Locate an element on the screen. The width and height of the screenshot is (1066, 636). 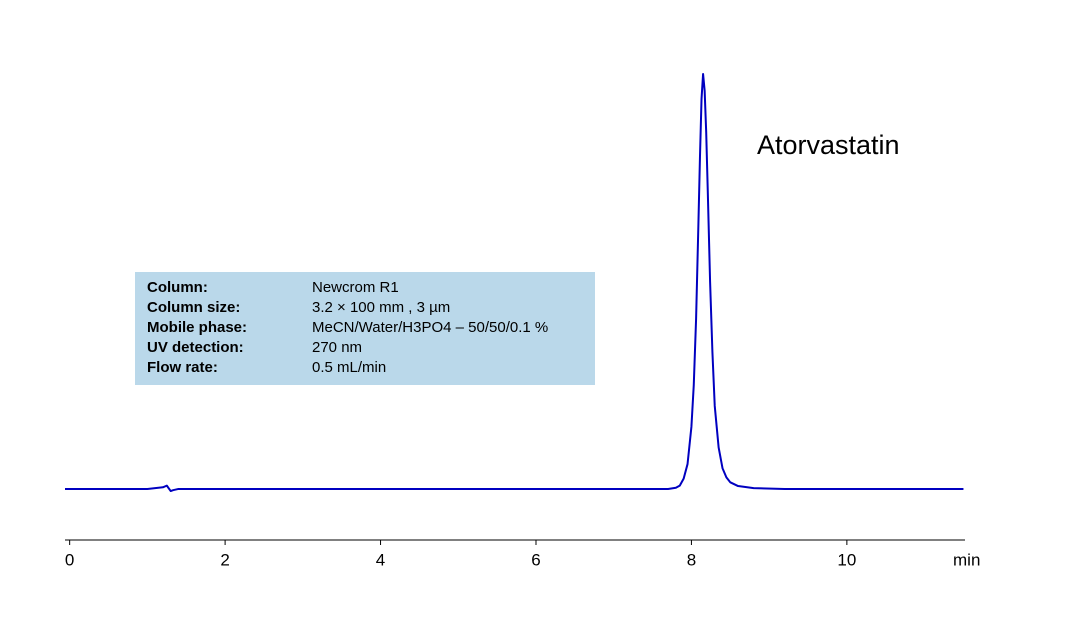
info-label: Column size: is located at coordinates (193, 307).